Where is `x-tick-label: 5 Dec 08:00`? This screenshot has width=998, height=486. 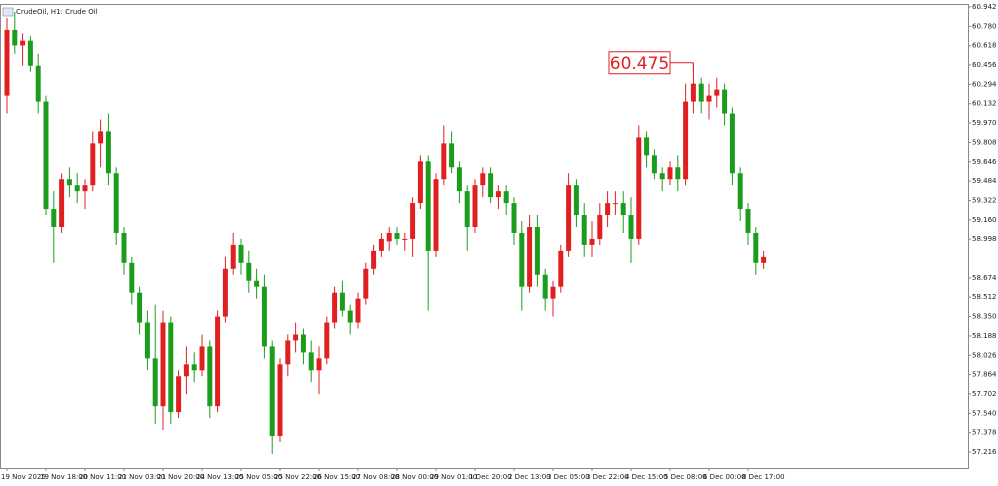
x-tick-label: 5 Dec 08:00 is located at coordinates (685, 477).